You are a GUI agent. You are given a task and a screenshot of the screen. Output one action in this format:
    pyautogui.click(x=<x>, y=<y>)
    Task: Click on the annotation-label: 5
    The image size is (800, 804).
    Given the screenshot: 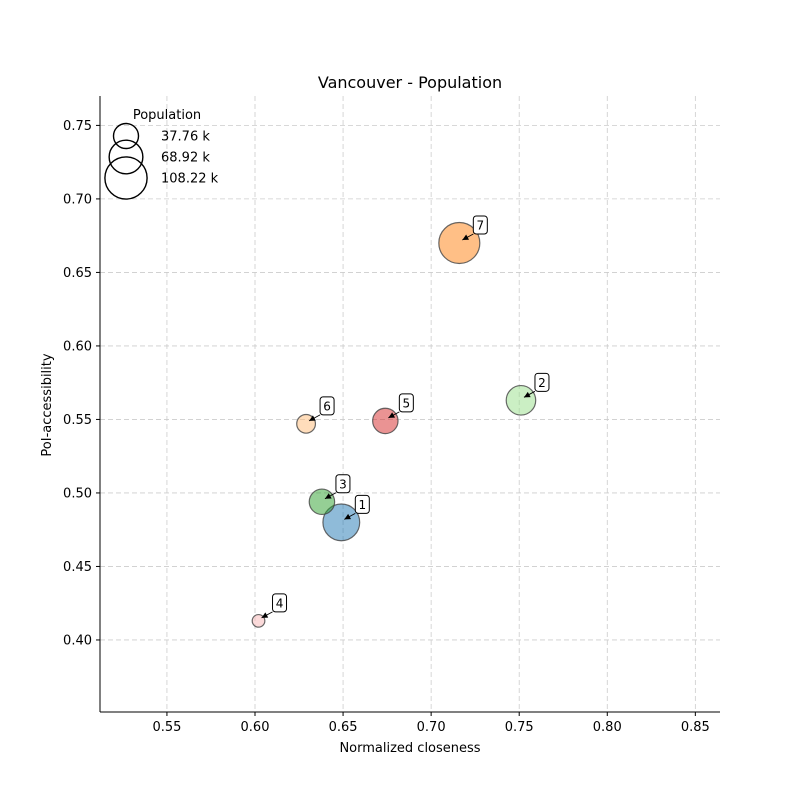 What is the action you would take?
    pyautogui.click(x=407, y=403)
    